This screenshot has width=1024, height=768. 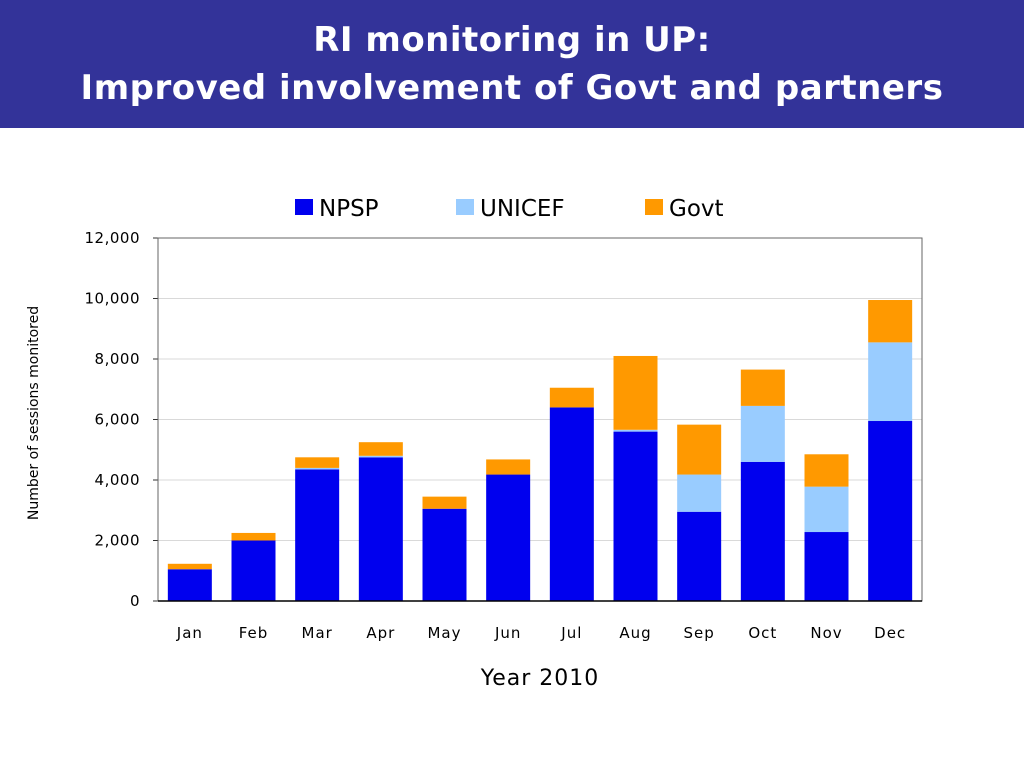 What do you see at coordinates (635, 430) in the screenshot?
I see `bar-unicef-aug` at bounding box center [635, 430].